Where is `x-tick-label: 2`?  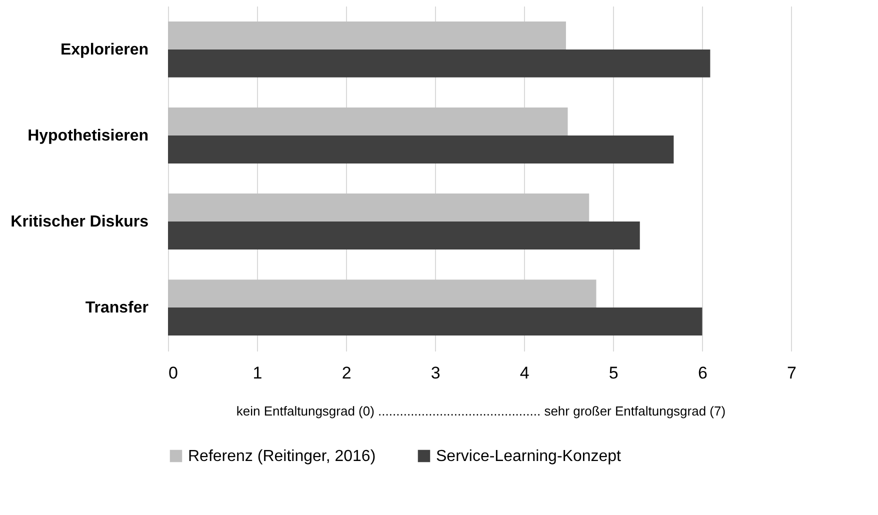 x-tick-label: 2 is located at coordinates (347, 373).